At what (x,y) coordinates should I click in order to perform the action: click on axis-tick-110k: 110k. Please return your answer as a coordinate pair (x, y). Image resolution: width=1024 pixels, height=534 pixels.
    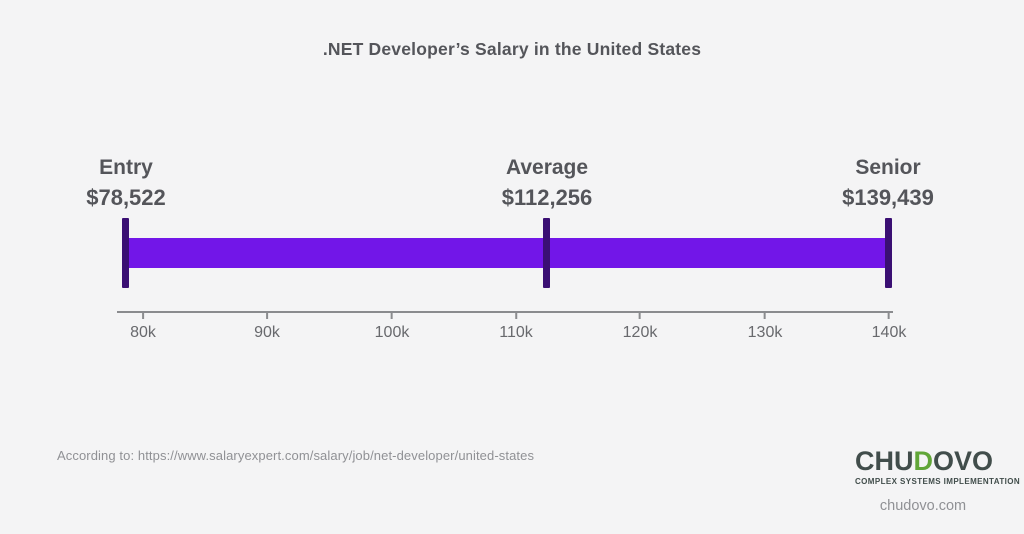
    Looking at the image, I should click on (516, 327).